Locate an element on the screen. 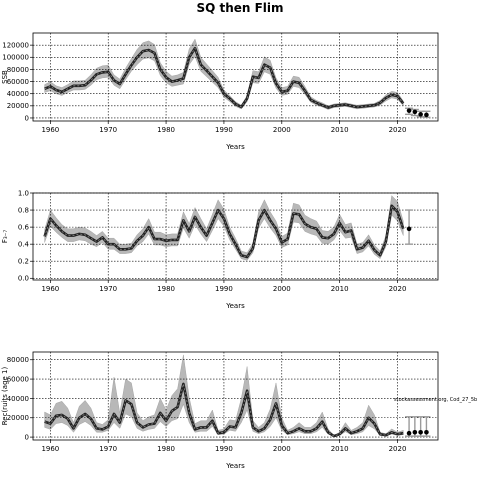 The height and width of the screenshot is (480, 480). y-tick-label: 0.6 is located at coordinates (24, 228).